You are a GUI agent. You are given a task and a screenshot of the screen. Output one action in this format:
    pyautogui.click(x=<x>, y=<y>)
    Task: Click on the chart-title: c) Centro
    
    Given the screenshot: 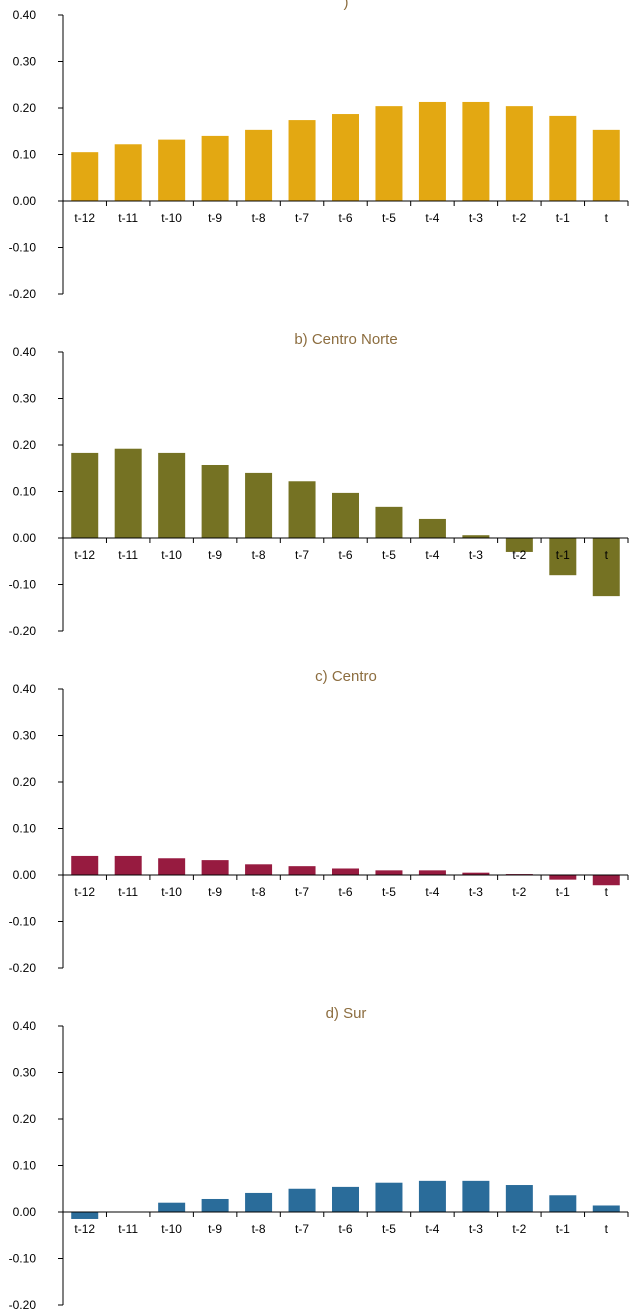 What is the action you would take?
    pyautogui.click(x=346, y=676)
    